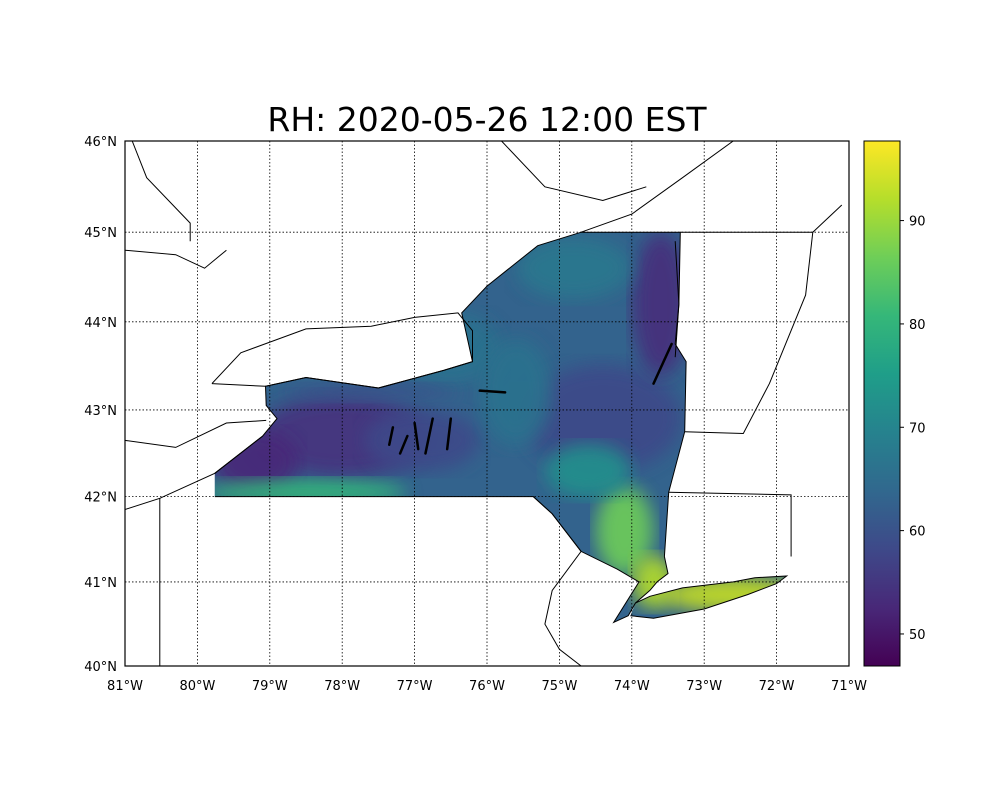  I want to click on lat-tick-label: 41°N, so click(100, 583).